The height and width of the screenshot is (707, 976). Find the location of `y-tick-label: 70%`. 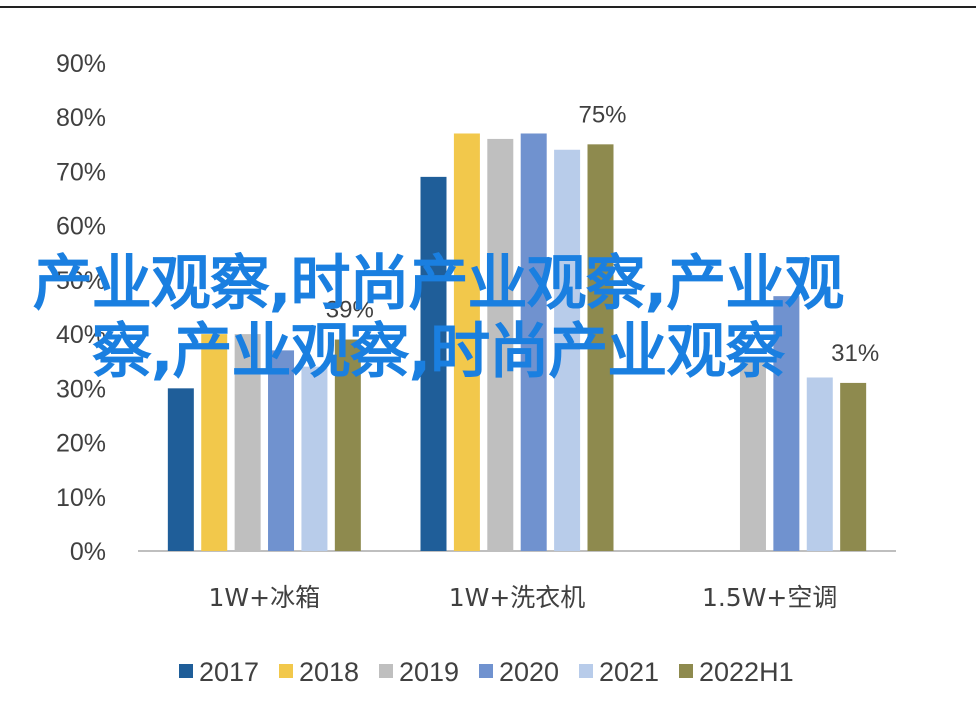

y-tick-label: 70% is located at coordinates (81, 172).